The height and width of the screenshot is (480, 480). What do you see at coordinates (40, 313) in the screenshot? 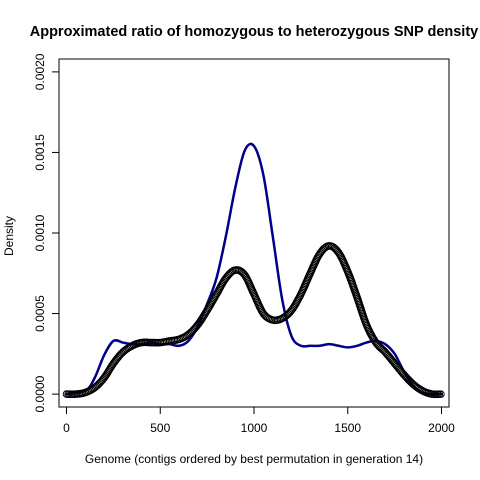
I see `y-tick-label: 0.0005` at bounding box center [40, 313].